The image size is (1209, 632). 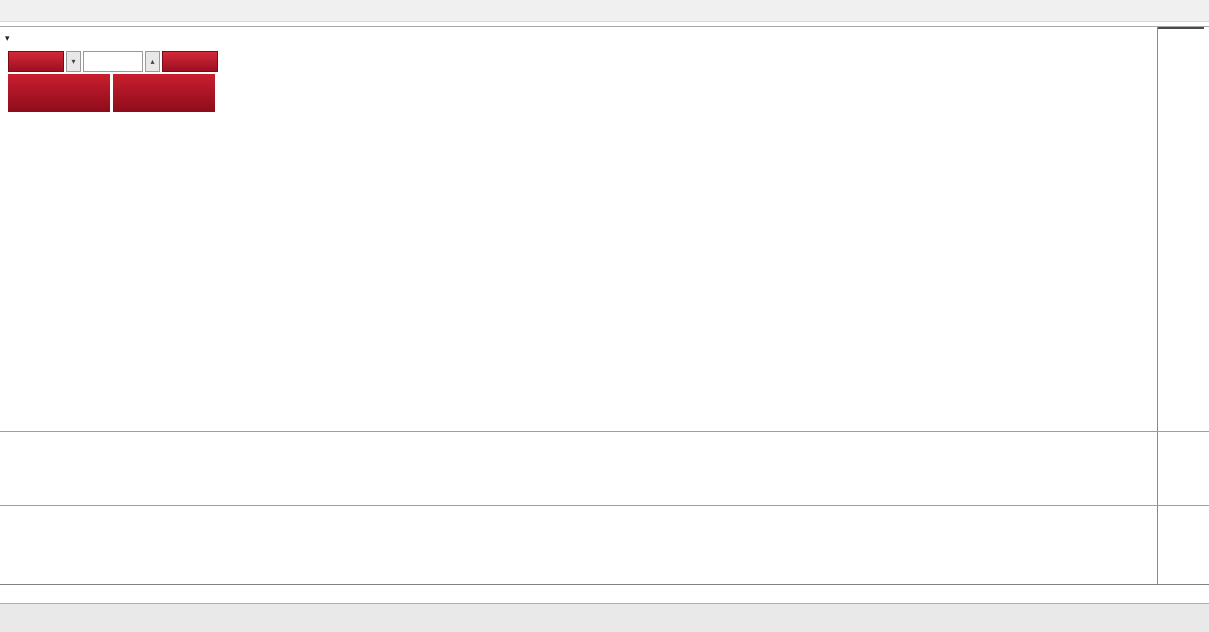 I want to click on date-axis, so click(x=604, y=594).